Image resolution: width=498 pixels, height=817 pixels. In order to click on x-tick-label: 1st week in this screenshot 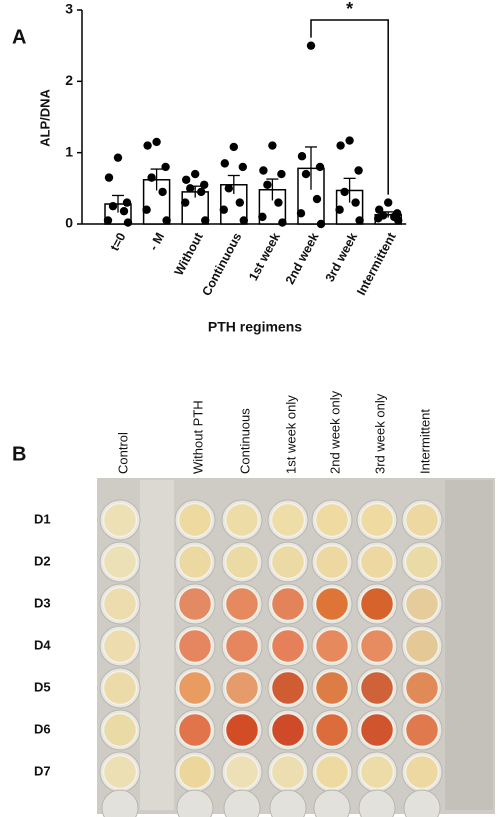, I will do `click(264, 256)`.